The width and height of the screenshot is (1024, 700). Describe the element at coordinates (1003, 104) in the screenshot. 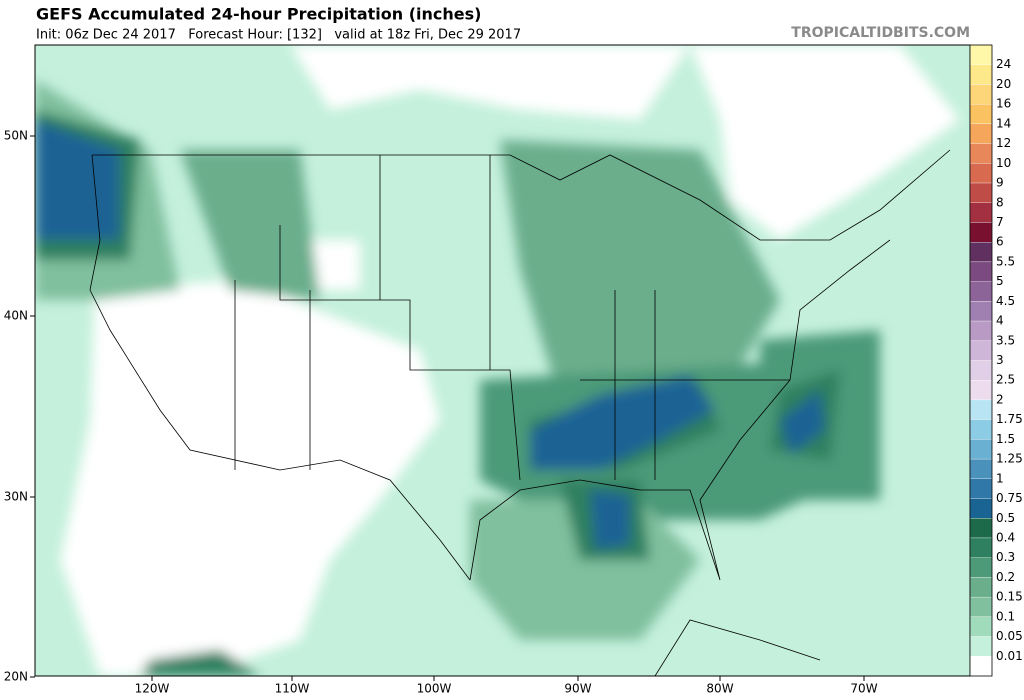

I see `colorbar-label: 16` at that location.